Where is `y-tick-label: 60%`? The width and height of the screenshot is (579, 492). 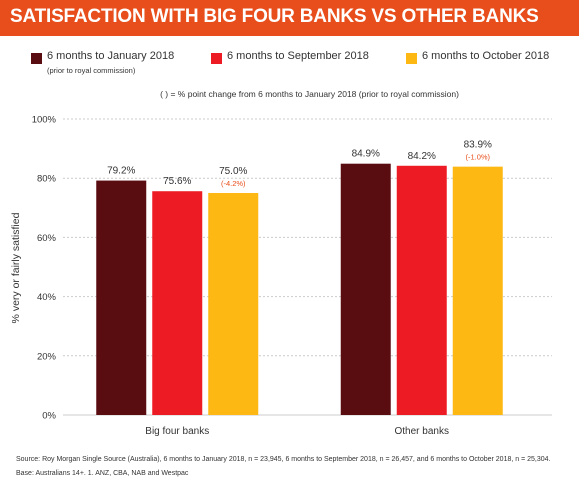 y-tick-label: 60% is located at coordinates (47, 238).